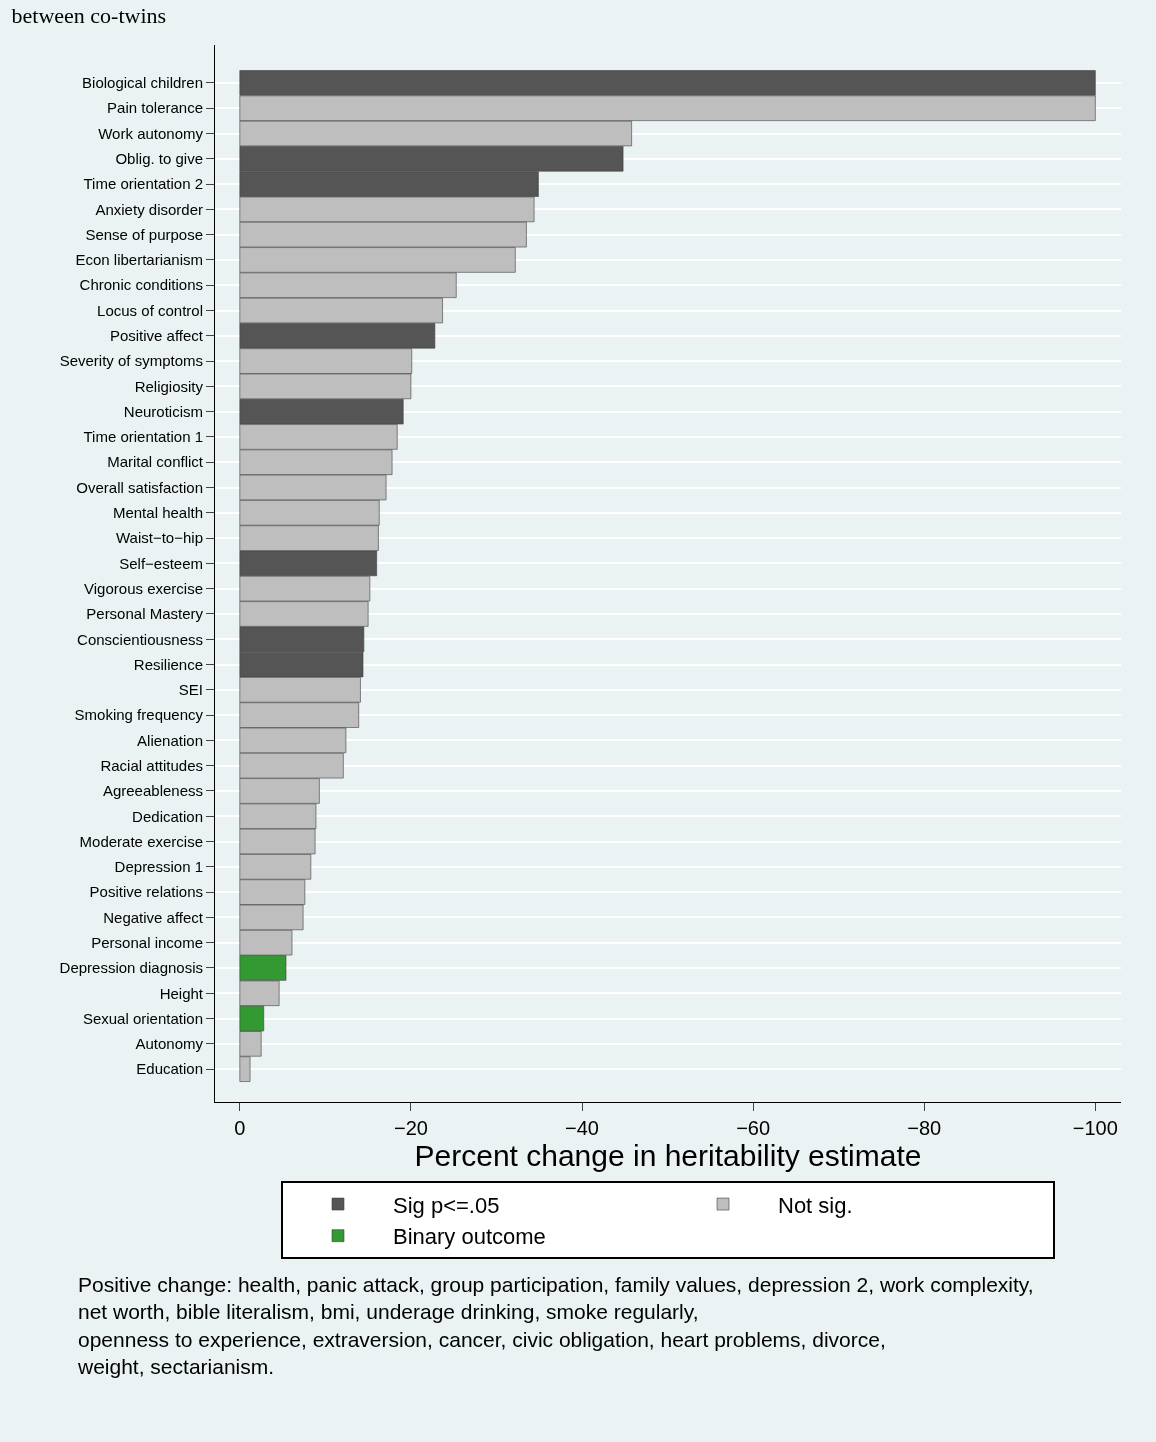 The width and height of the screenshot is (1156, 1442). What do you see at coordinates (169, 1069) in the screenshot?
I see `y-tick-label: Education` at bounding box center [169, 1069].